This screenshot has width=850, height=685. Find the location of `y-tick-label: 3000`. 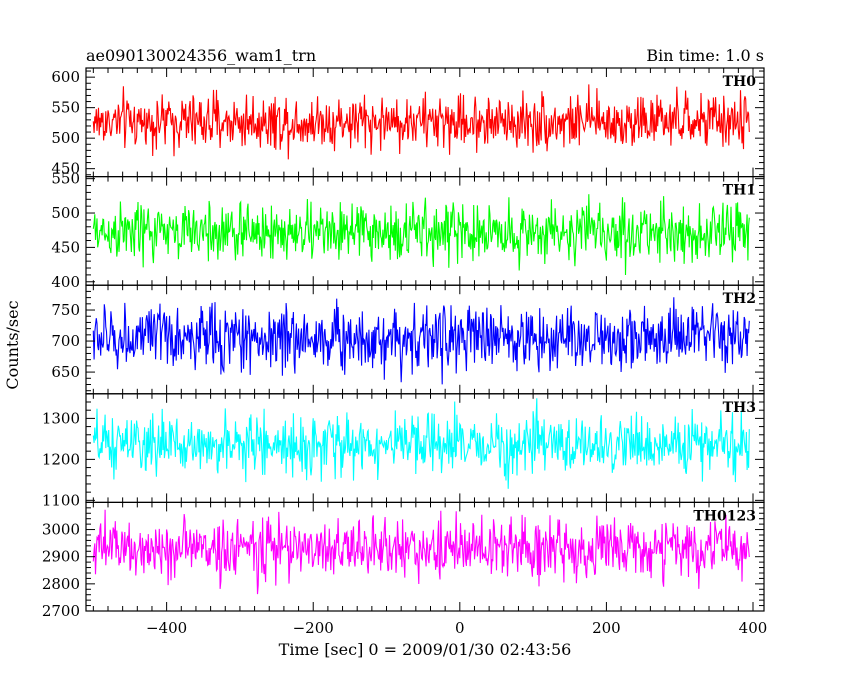

y-tick-label: 3000 is located at coordinates (61, 530).